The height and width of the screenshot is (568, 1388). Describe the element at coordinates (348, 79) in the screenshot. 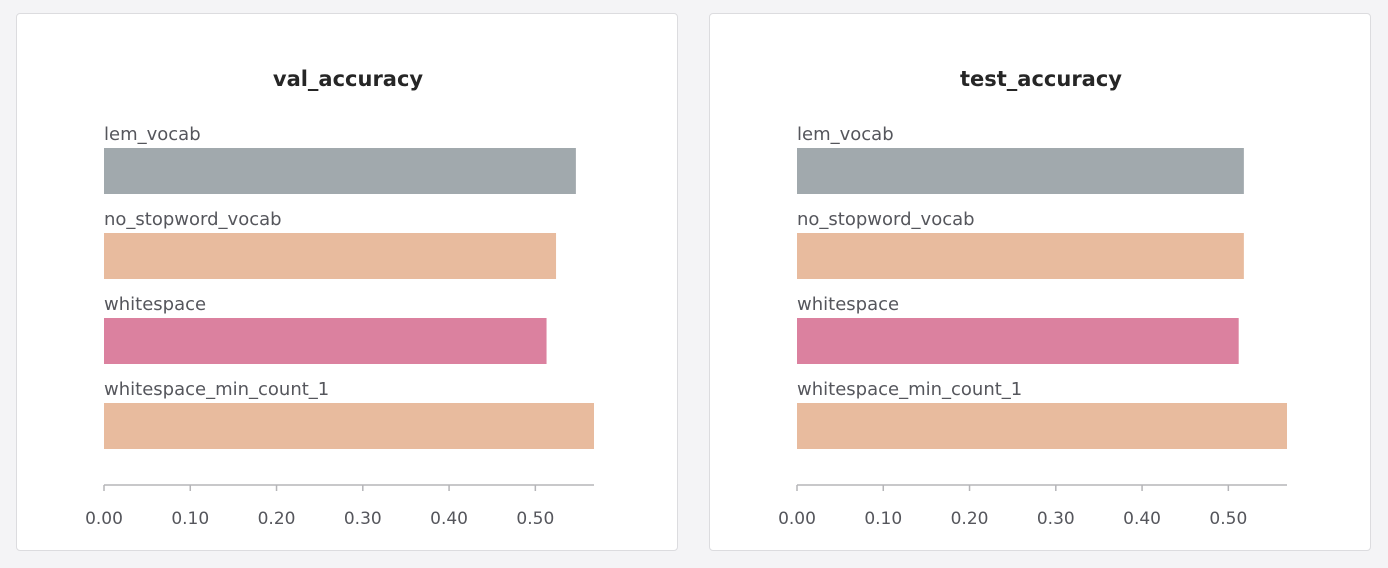

I see `chart-title: val_accuracy` at that location.